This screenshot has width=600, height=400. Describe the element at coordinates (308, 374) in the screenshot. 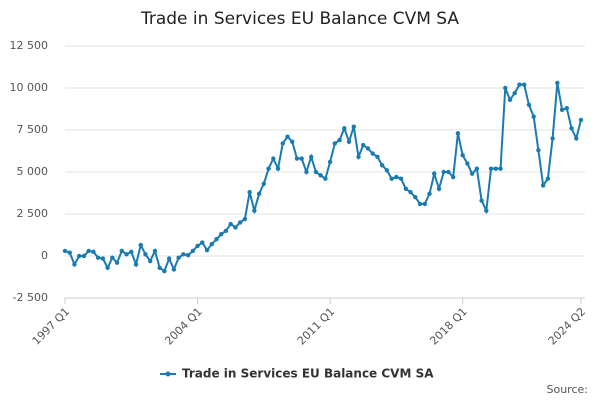

I see `legend-label: Trade in Services EU Balance CVM SA` at that location.